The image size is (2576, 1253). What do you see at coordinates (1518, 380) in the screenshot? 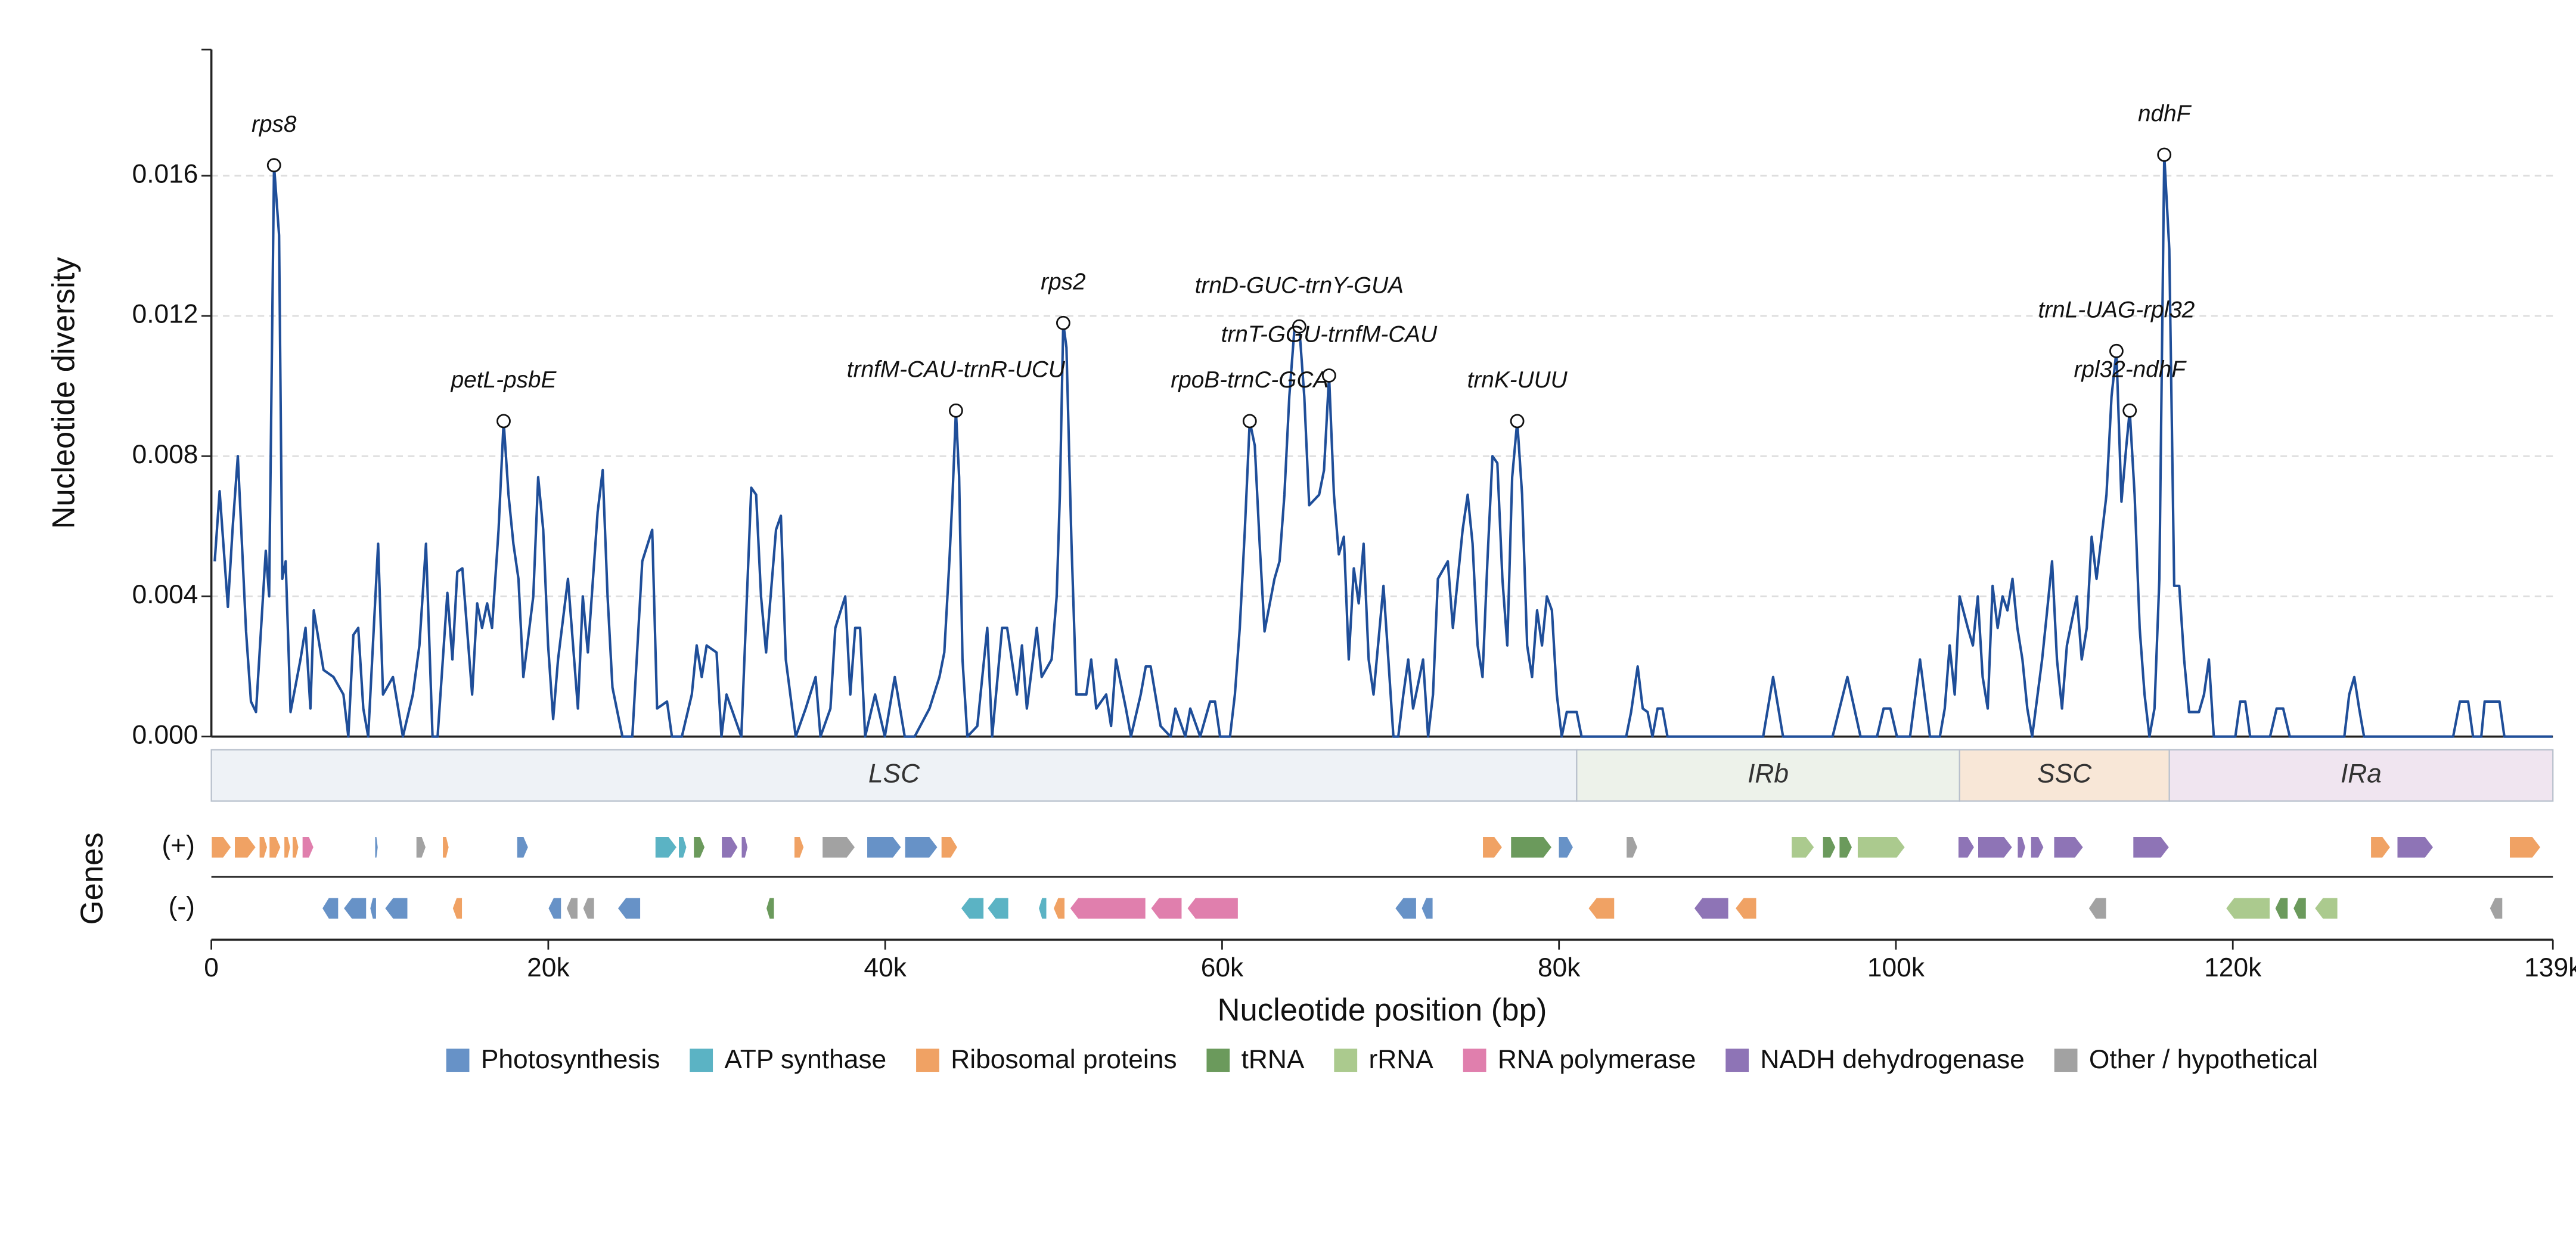
I see `peak-label: trnK-UUU` at bounding box center [1518, 380].